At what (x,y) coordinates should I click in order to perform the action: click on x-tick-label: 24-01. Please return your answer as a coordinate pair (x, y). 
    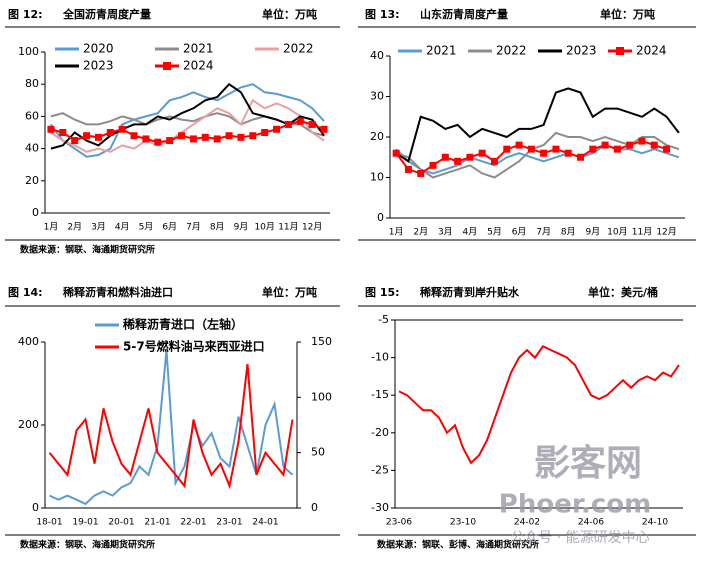
    Looking at the image, I should click on (265, 523).